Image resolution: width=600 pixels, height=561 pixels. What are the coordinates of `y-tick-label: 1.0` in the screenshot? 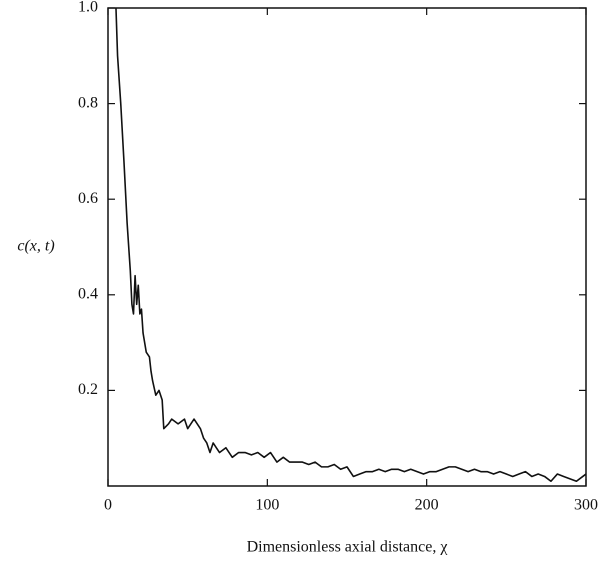 It's located at (88, 8).